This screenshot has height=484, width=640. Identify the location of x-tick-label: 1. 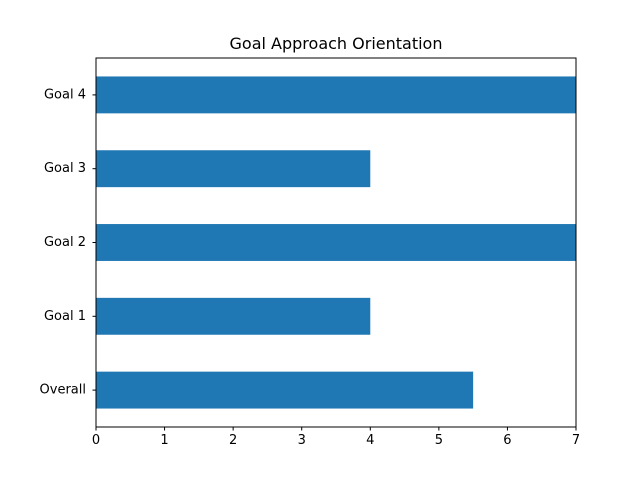
(164, 440).